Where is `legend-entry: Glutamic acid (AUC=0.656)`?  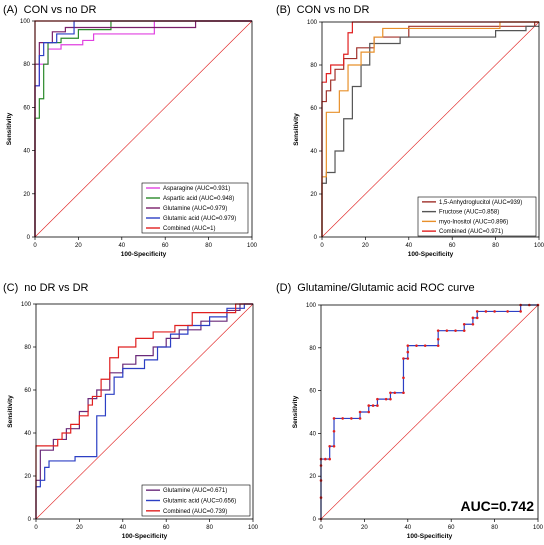
legend-entry: Glutamic acid (AUC=0.656) is located at coordinates (199, 502).